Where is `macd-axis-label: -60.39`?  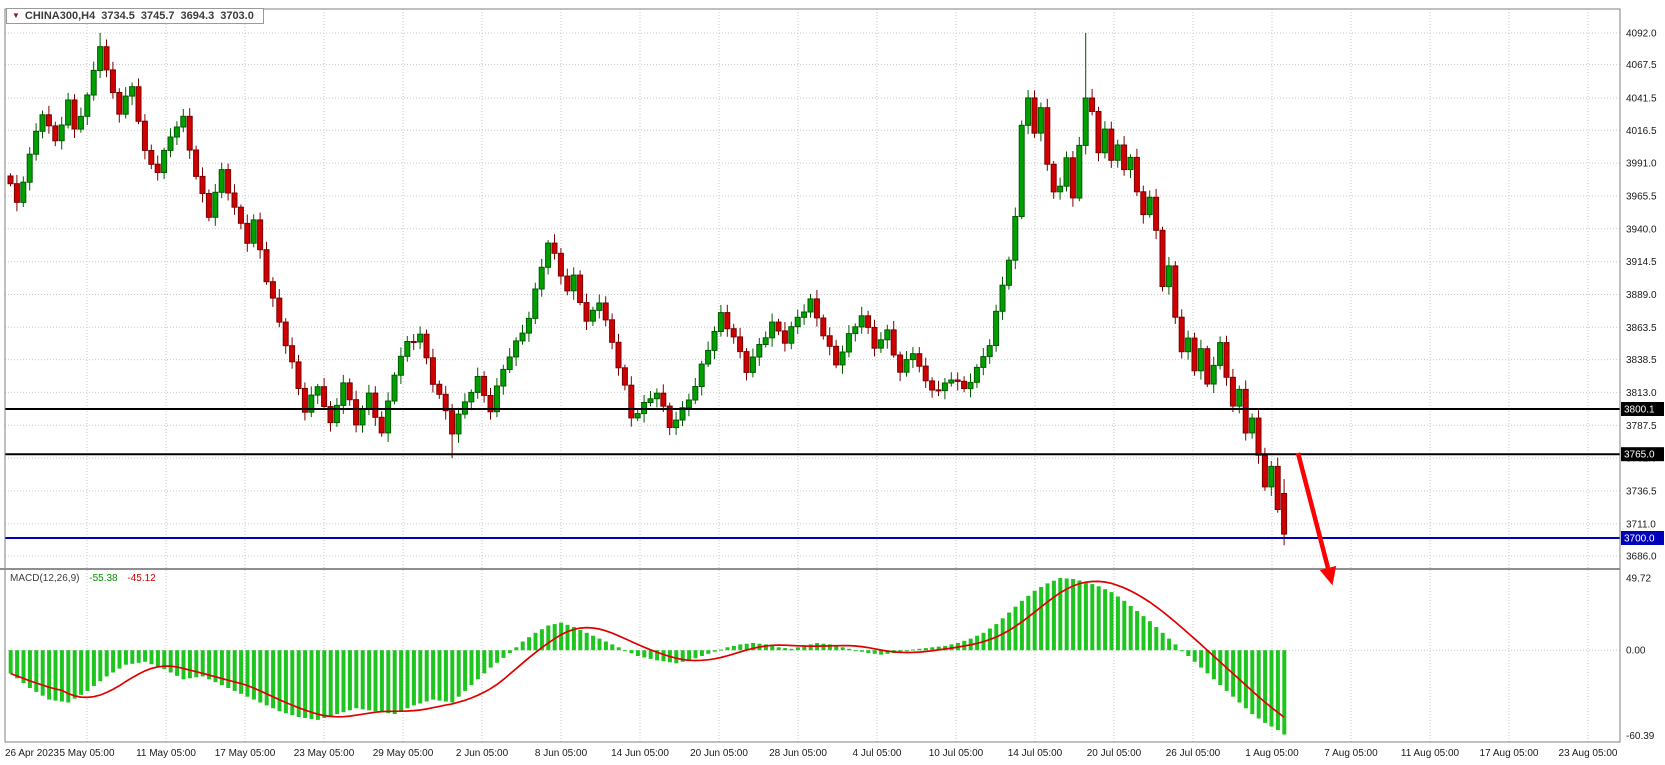
macd-axis-label: -60.39 is located at coordinates (1640, 736).